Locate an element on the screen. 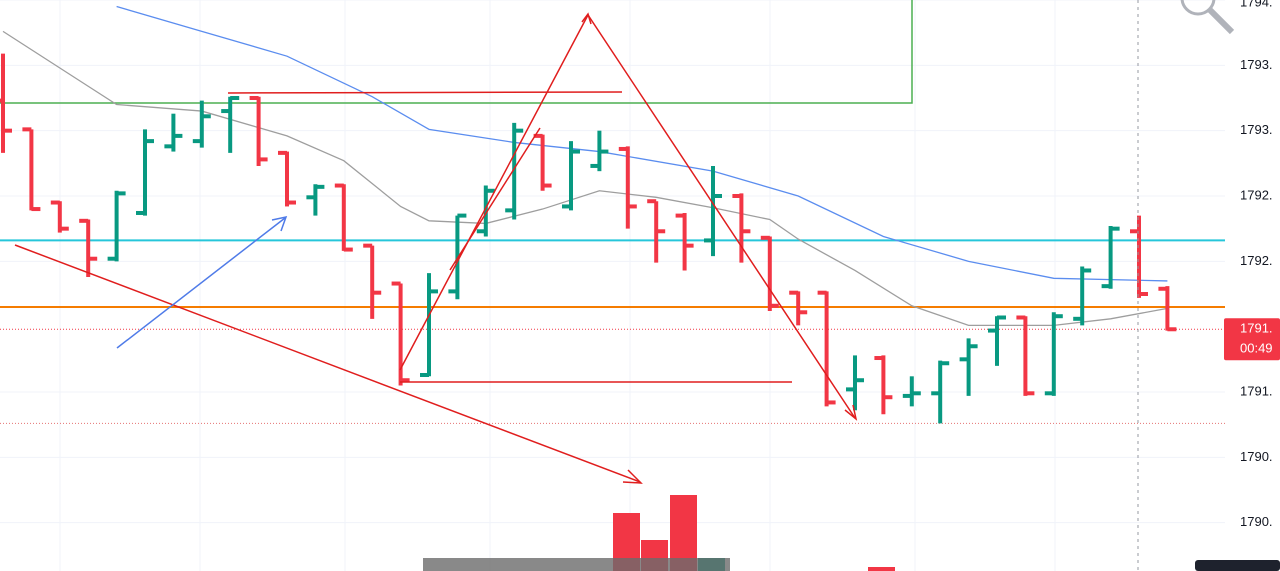  blue-arrow is located at coordinates (202, 282).